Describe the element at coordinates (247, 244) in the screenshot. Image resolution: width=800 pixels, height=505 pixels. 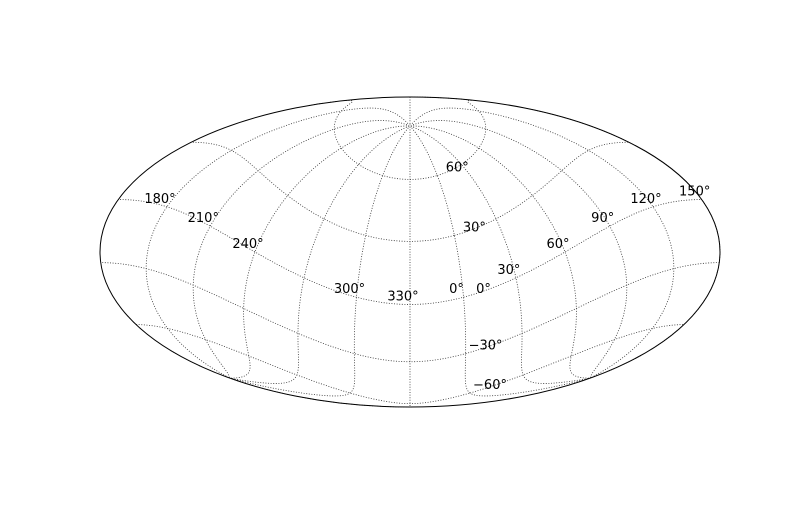
I see `lon-tick-label: 240°` at that location.